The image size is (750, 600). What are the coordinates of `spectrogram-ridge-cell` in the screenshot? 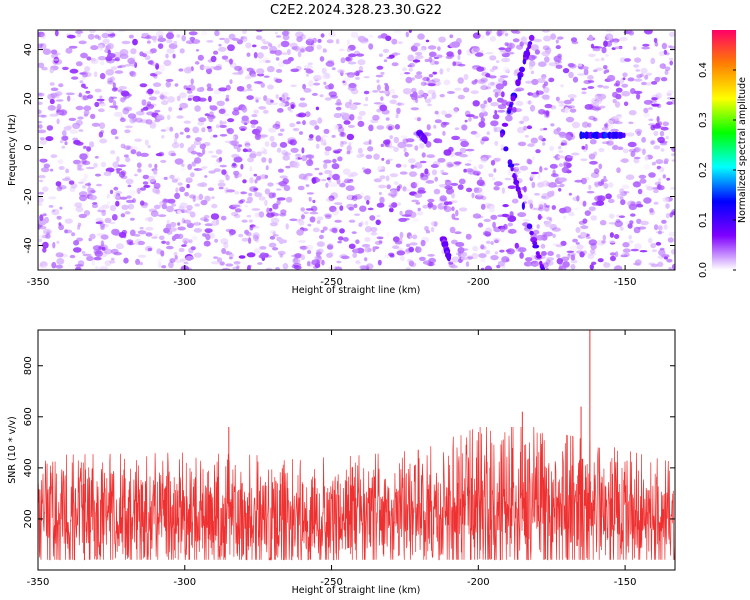 It's located at (425, 140).